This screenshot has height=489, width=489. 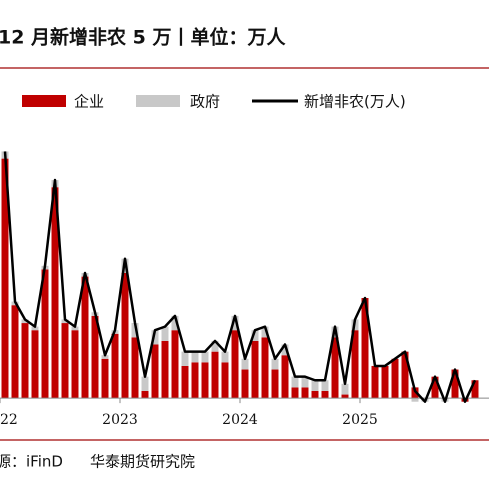 What do you see at coordinates (142, 462) in the screenshot?
I see `source: 华泰期货研究院` at bounding box center [142, 462].